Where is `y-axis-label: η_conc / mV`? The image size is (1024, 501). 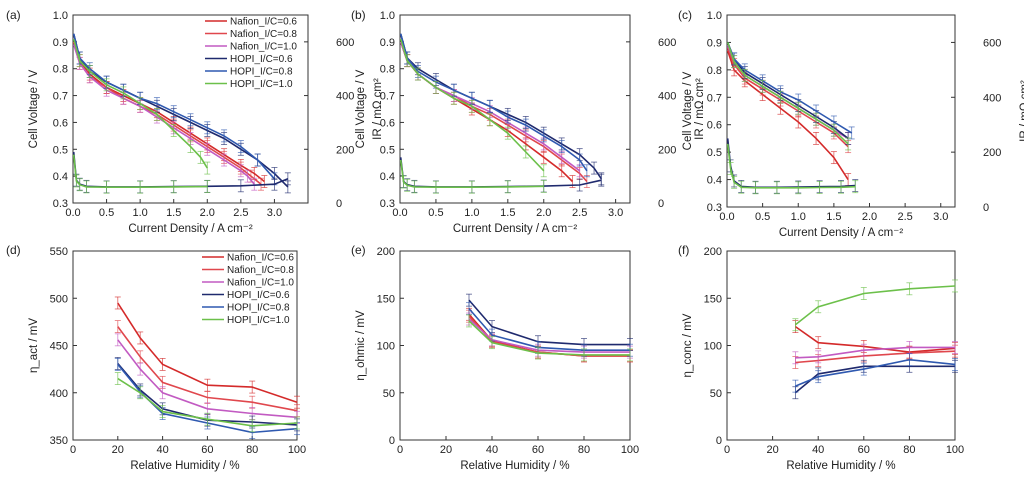
y-axis-label: η_conc / mV is located at coordinates (688, 345).